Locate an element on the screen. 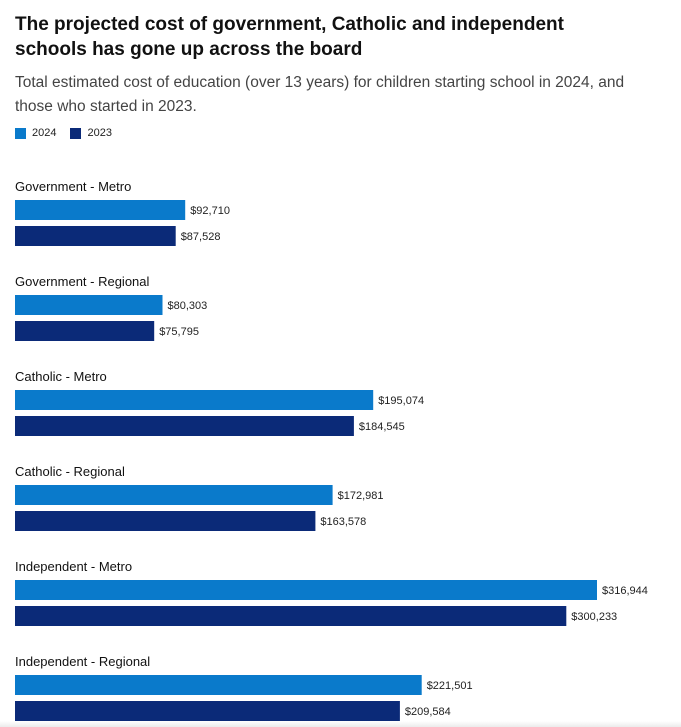 This screenshot has height=727, width=681. bar-2023-catholic-metro is located at coordinates (184, 426).